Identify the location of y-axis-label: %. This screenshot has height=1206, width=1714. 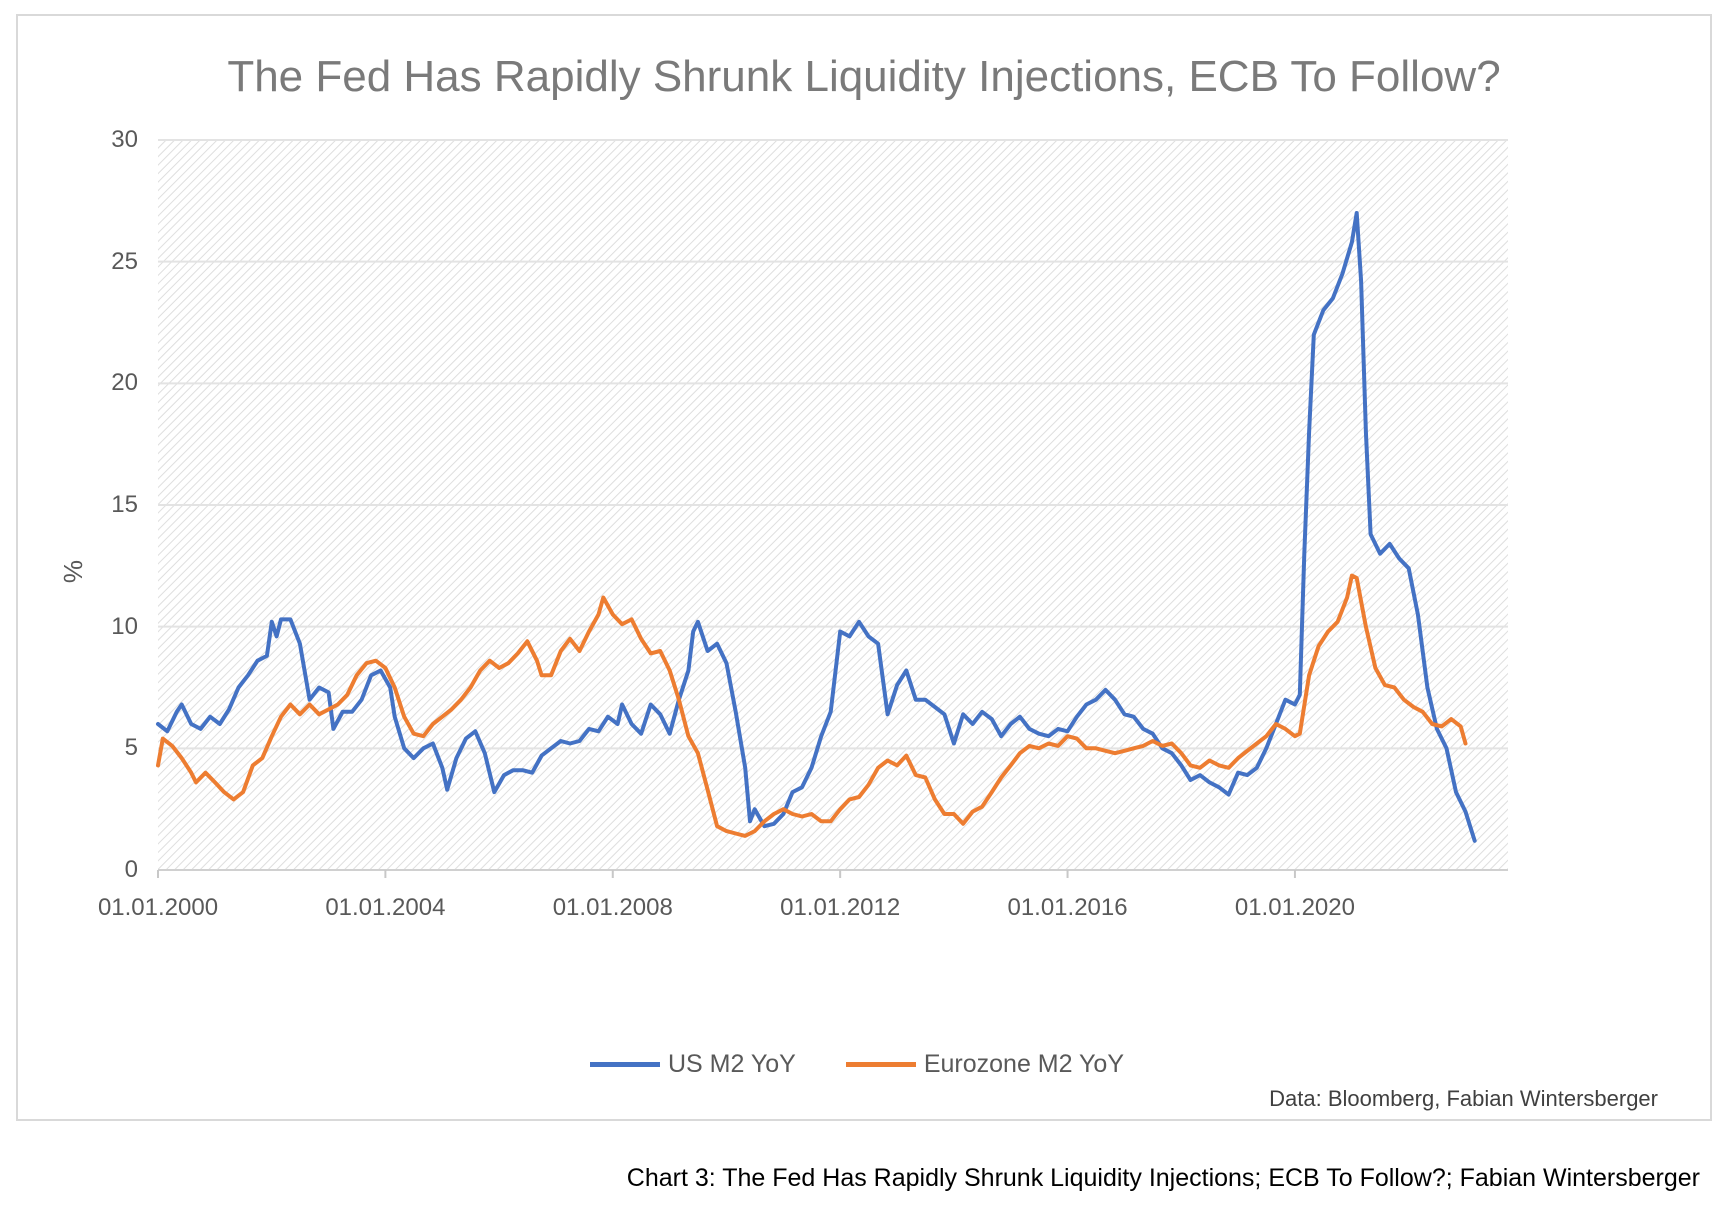
(73, 571).